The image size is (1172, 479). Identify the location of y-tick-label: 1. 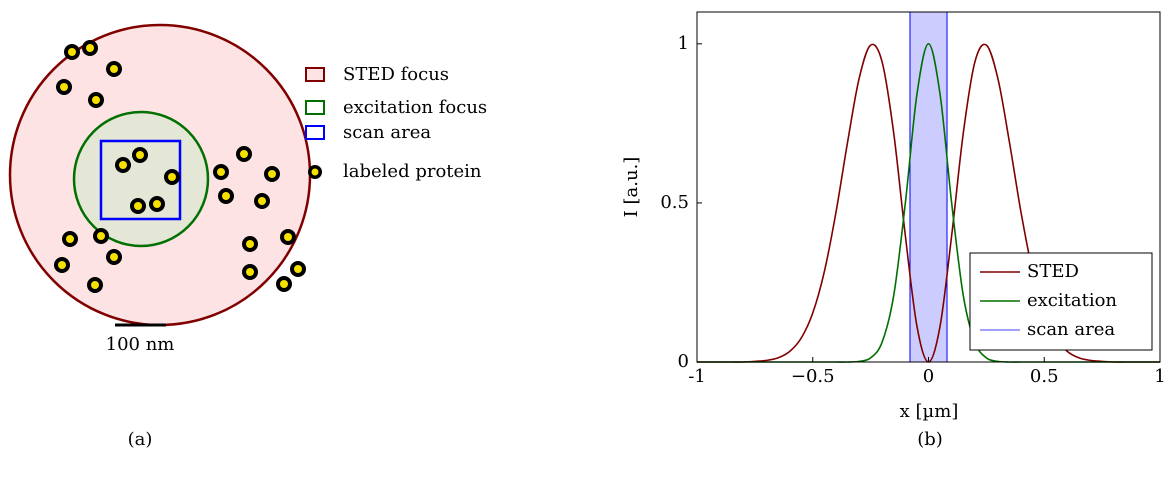
(683, 43).